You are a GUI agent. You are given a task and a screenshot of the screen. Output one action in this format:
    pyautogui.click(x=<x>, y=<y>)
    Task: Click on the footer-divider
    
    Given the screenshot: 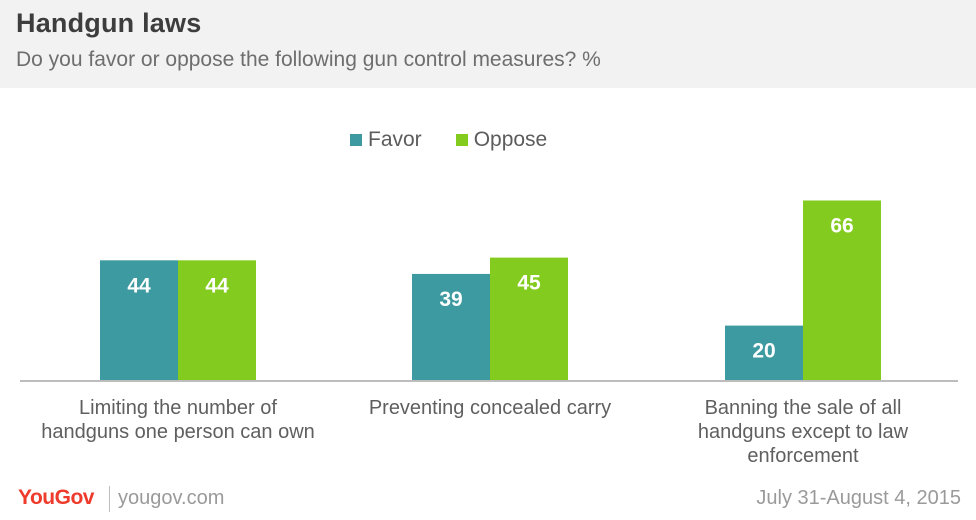 What is the action you would take?
    pyautogui.click(x=109, y=499)
    